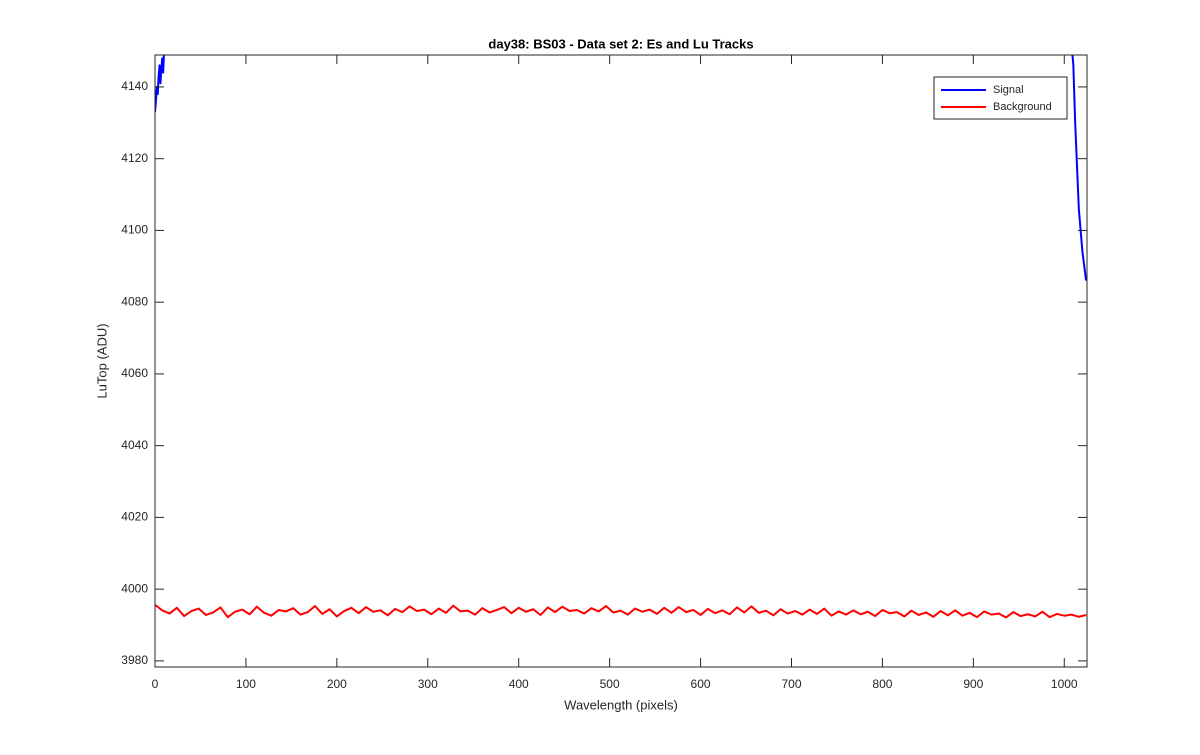  I want to click on y-tick-label: 4000, so click(134, 588).